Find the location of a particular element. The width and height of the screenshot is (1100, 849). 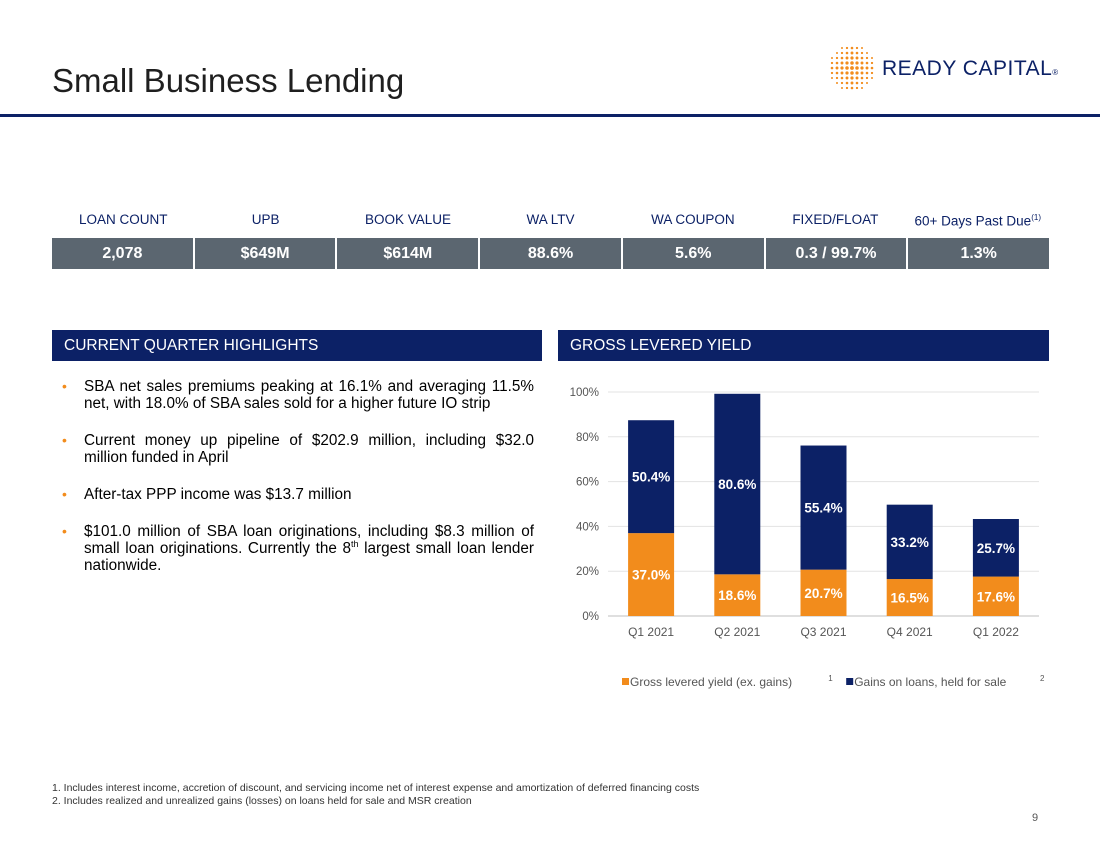

x-tick-label: Q3 2021 is located at coordinates (823, 632).